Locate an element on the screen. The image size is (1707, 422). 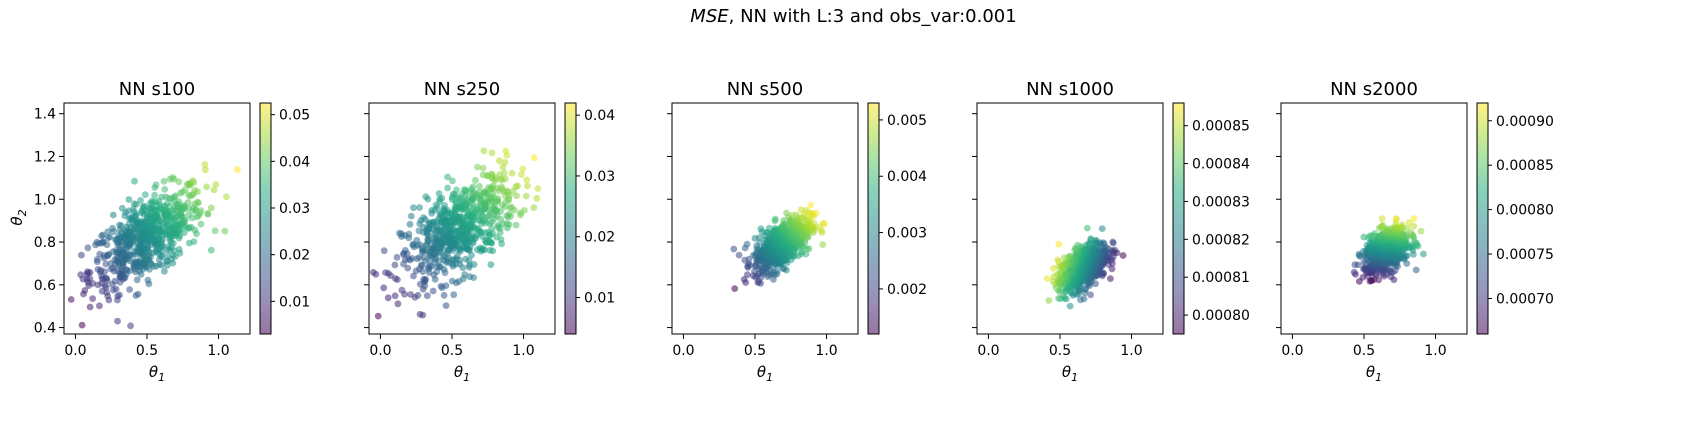
y-tick-label: 1.2 is located at coordinates (45, 157).